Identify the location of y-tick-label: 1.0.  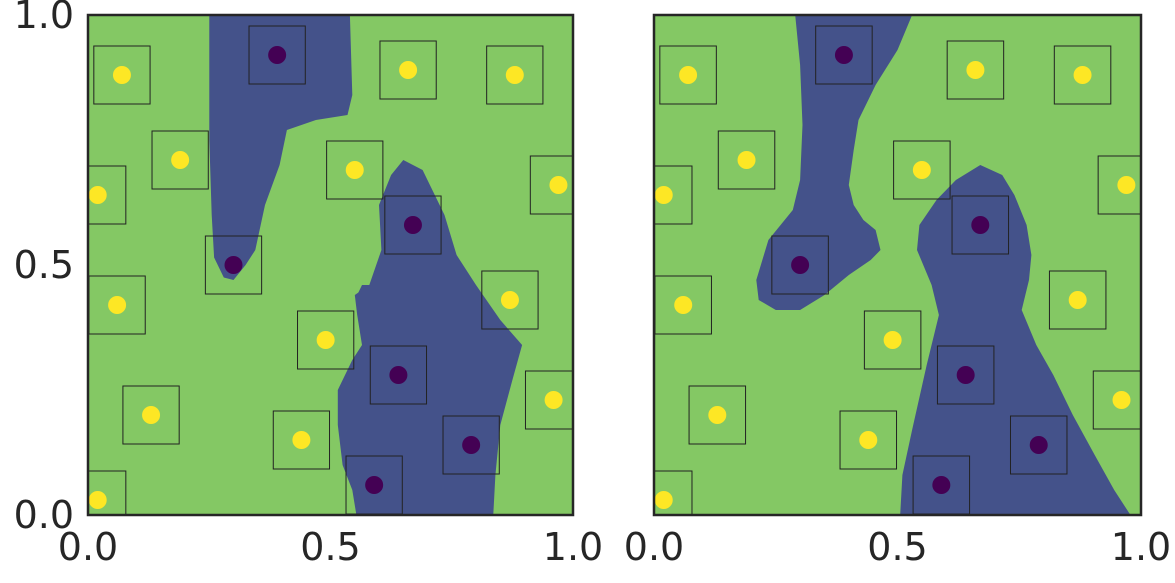
(44, 18).